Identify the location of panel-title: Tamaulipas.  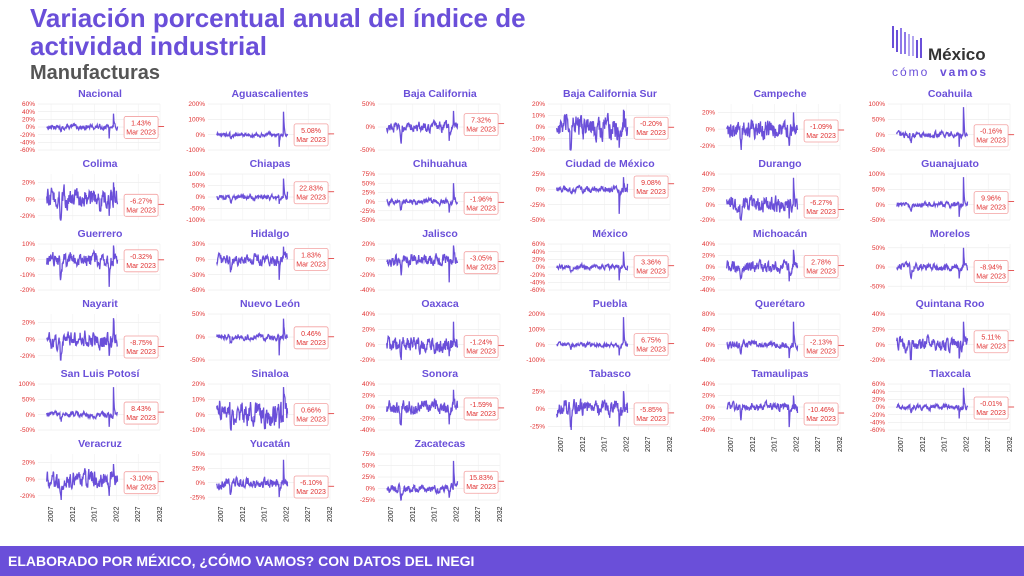
(780, 374).